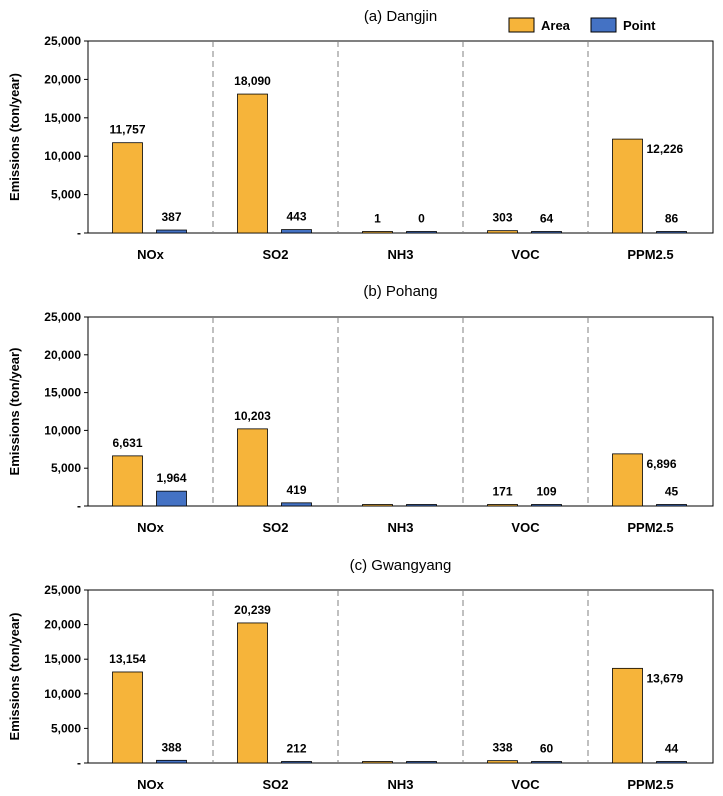  What do you see at coordinates (127, 659) in the screenshot?
I see `data-label: 13,154` at bounding box center [127, 659].